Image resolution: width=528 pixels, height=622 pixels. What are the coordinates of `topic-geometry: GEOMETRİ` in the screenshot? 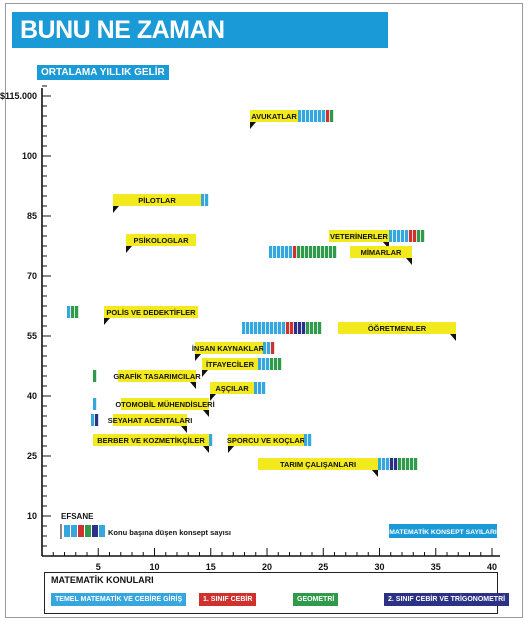 It's located at (316, 599).